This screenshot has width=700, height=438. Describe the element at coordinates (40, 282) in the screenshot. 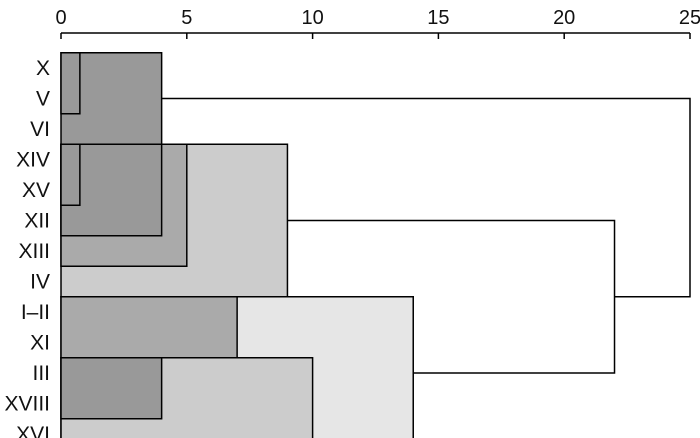

I see `leaf-label: IV` at that location.